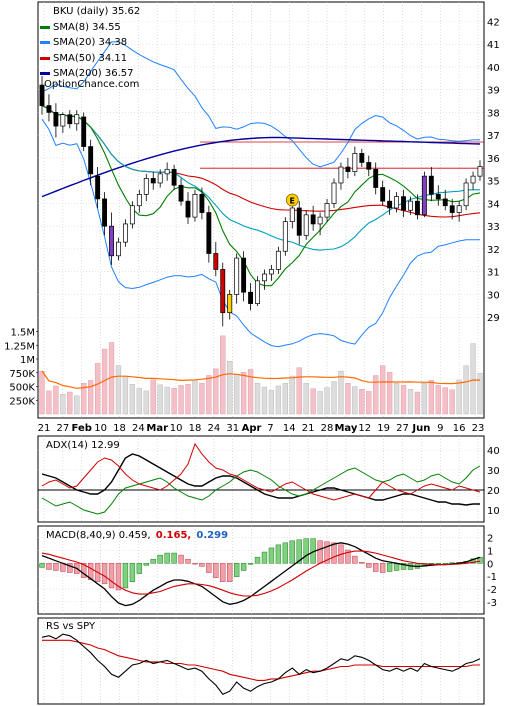 Image resolution: width=526 pixels, height=706 pixels. I want to click on x-tick-label: Jun, so click(420, 428).